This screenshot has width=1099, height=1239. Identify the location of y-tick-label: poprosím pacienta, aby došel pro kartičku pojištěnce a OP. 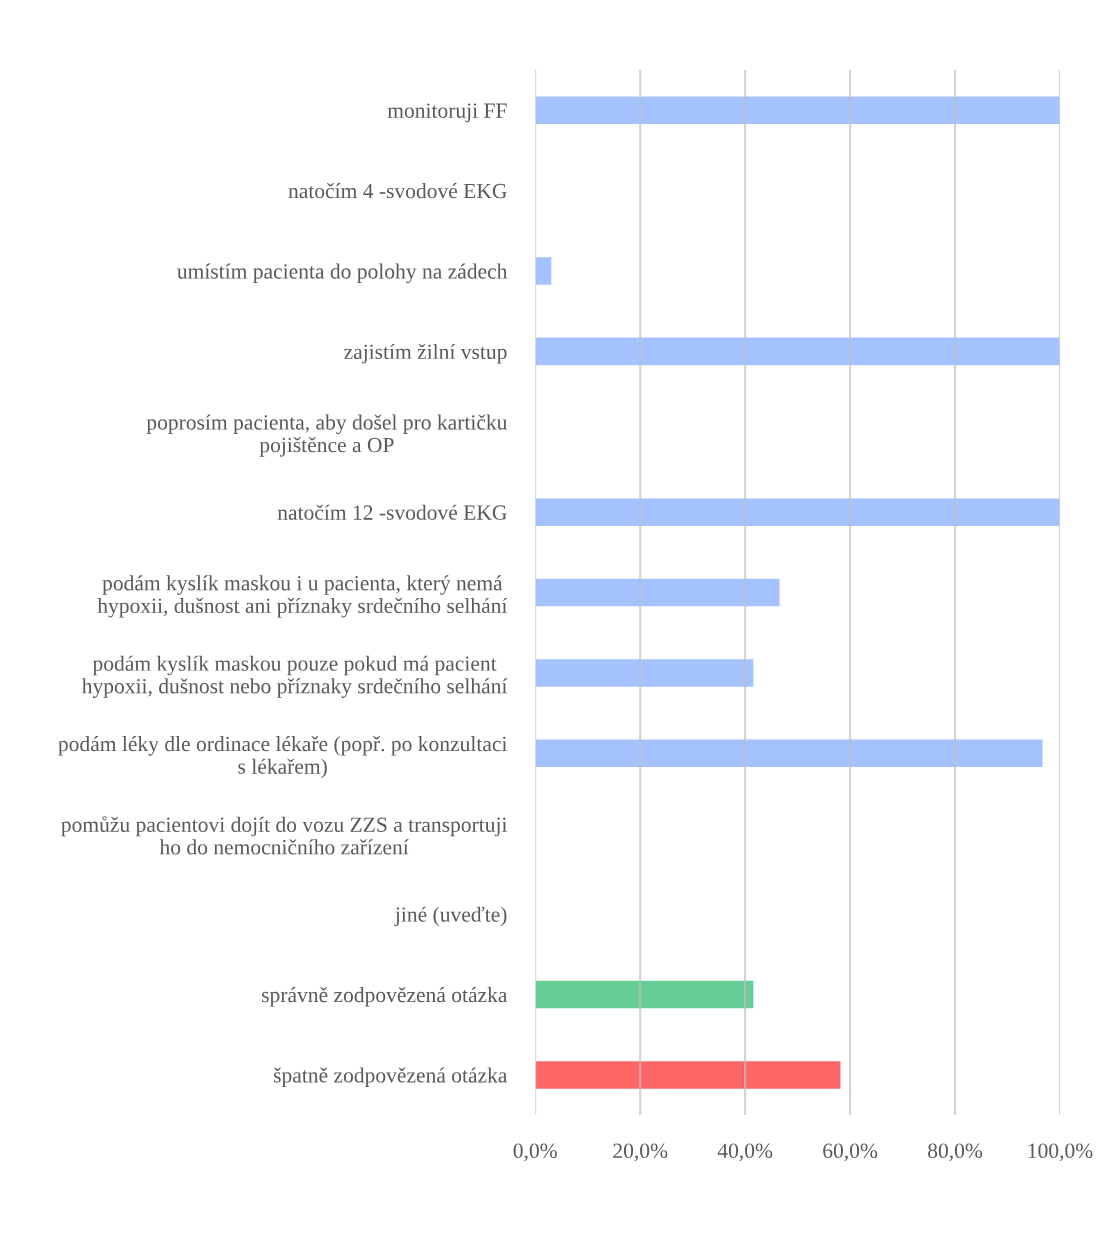
(327, 435).